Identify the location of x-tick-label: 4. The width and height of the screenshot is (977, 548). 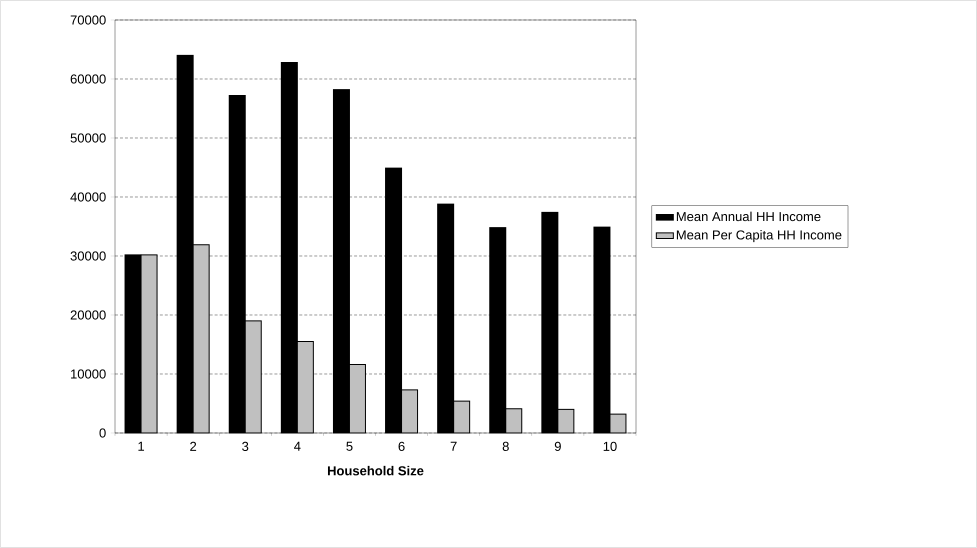
(297, 446).